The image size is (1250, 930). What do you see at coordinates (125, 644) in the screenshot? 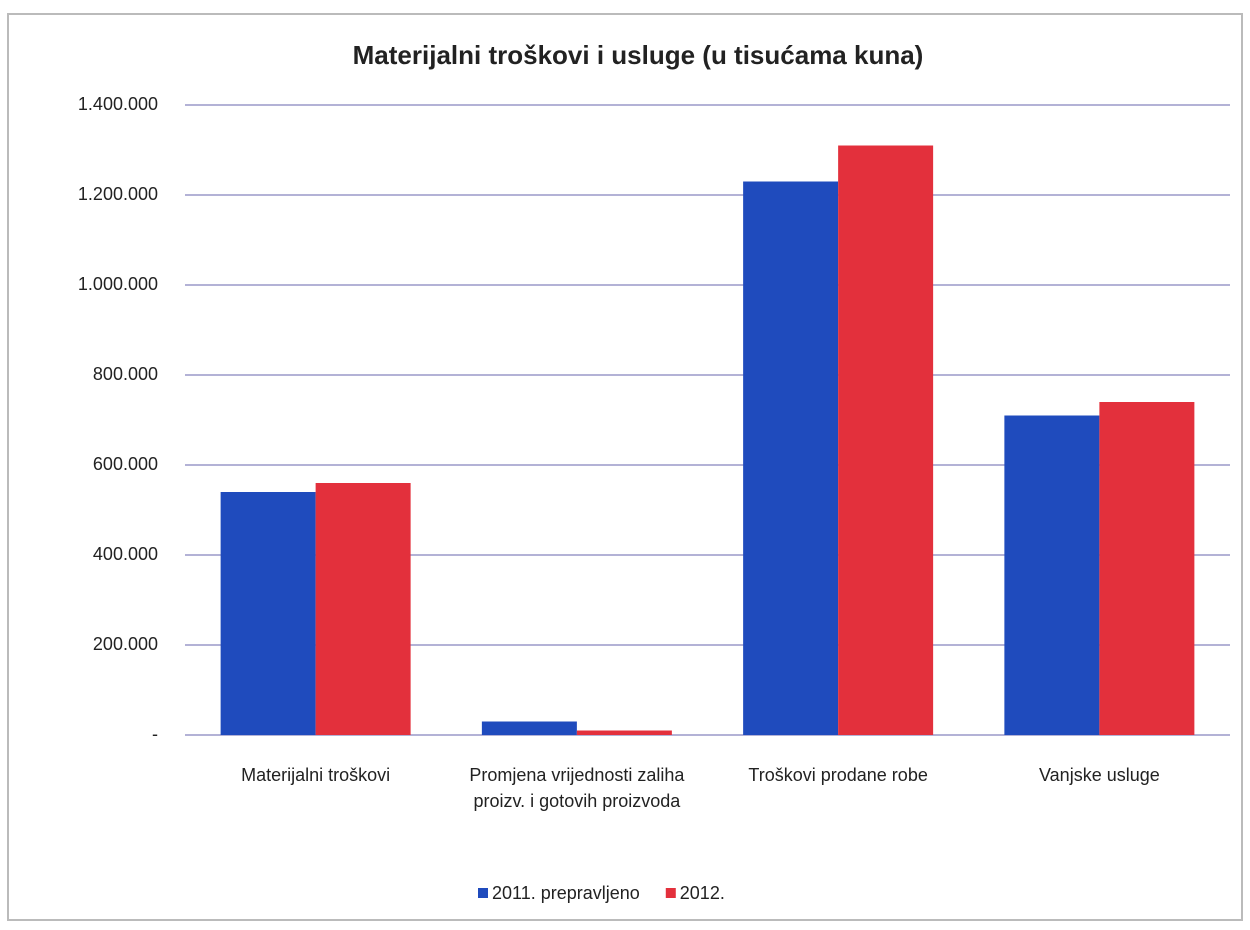
I see `y-tick-label: 200.000` at bounding box center [125, 644].